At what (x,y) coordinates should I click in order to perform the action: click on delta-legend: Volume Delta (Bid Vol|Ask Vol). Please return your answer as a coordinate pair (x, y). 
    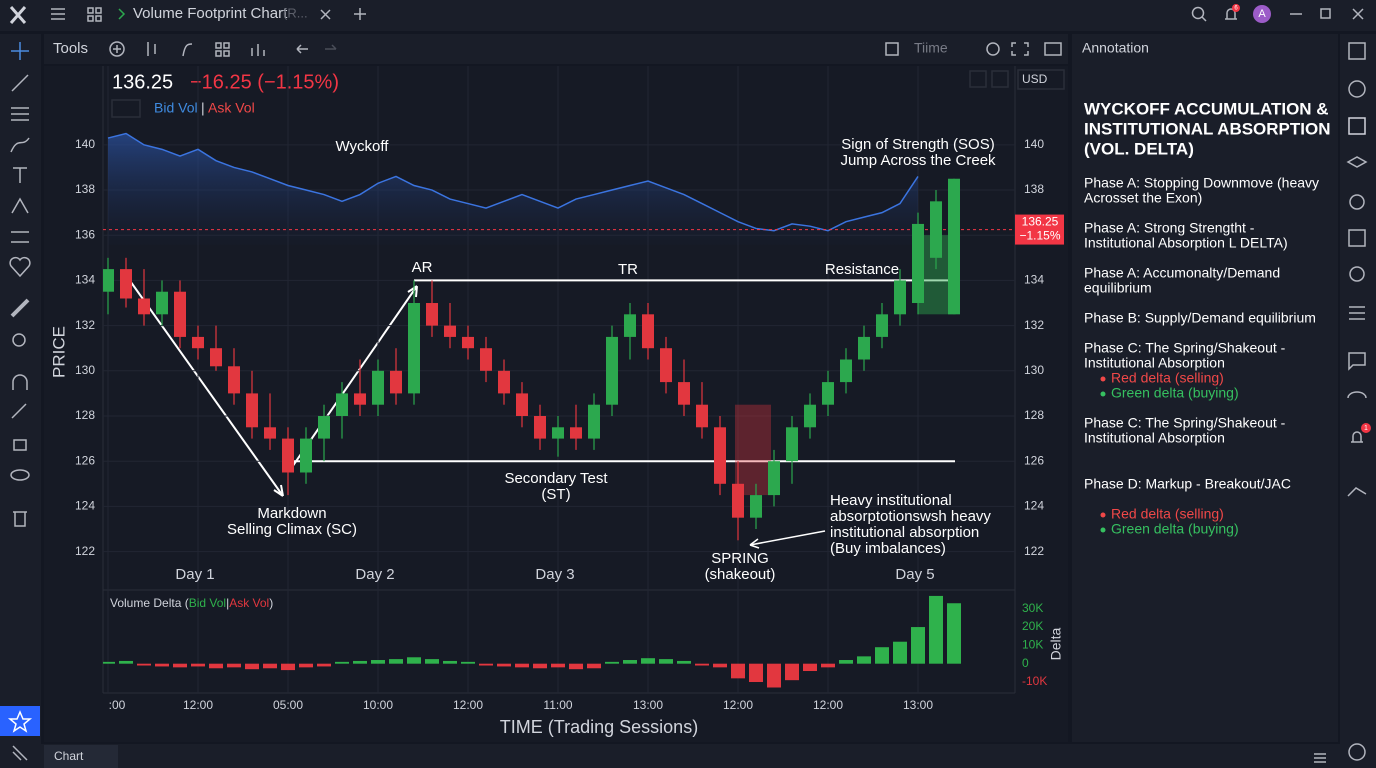
    Looking at the image, I should click on (191, 603).